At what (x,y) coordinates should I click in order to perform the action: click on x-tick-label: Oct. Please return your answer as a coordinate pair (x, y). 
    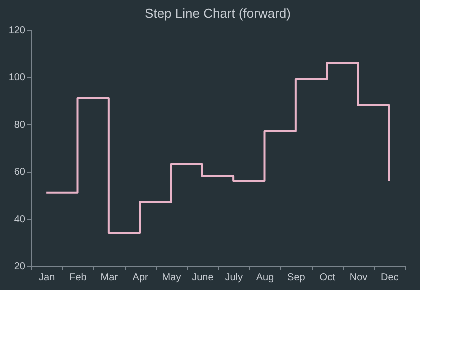
    Looking at the image, I should click on (328, 278).